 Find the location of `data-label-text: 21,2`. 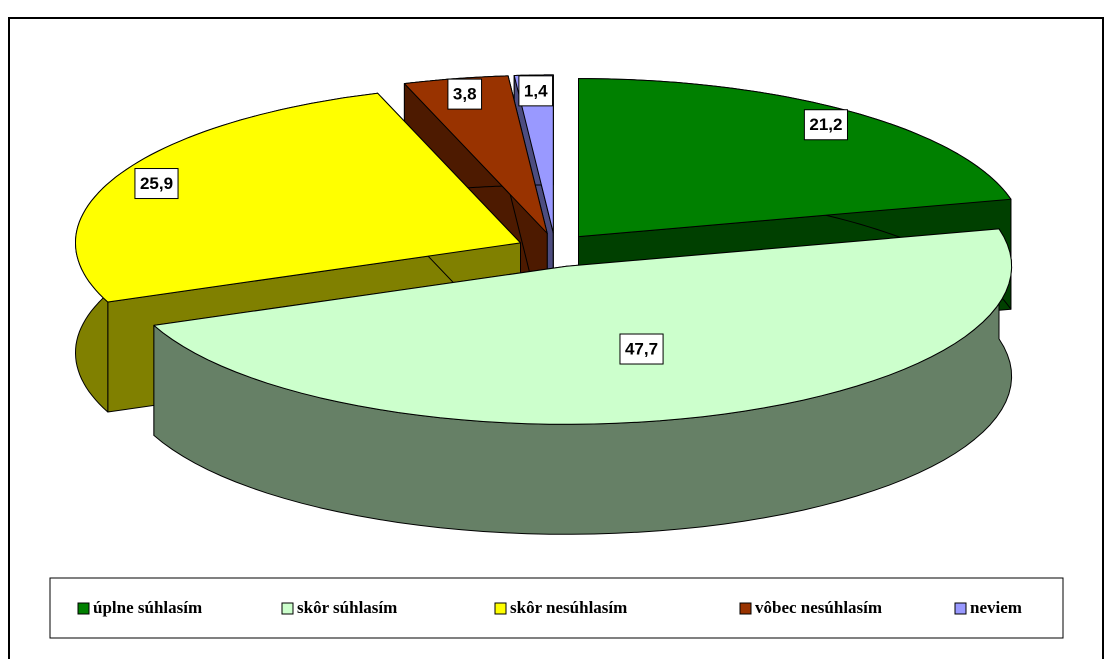

data-label-text: 21,2 is located at coordinates (825, 124).